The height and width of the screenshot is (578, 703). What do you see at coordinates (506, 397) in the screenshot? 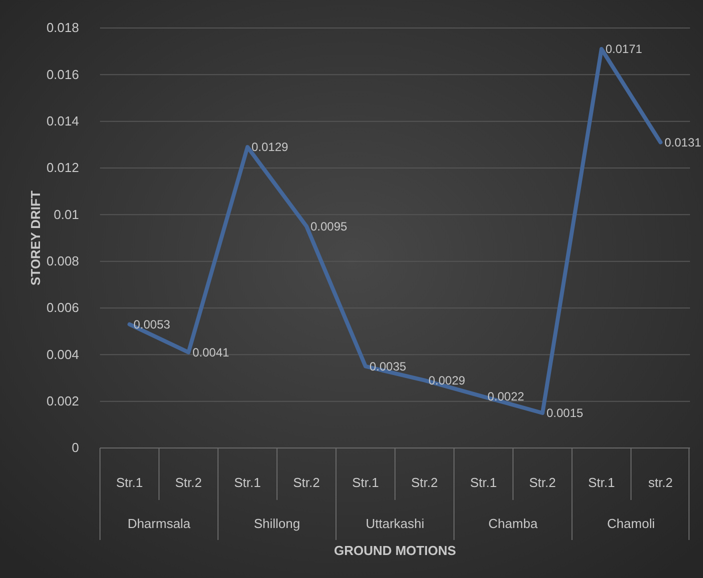
I see `data-label: 0.0022` at bounding box center [506, 397].